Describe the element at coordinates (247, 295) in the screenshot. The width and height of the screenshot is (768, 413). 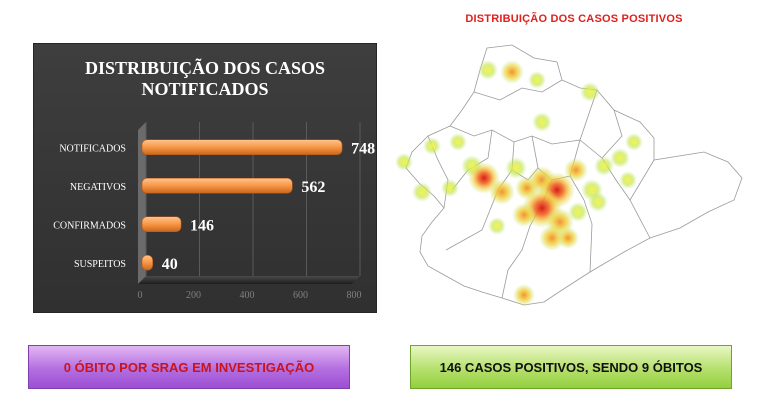
I see `x-tick-label: 400` at that location.